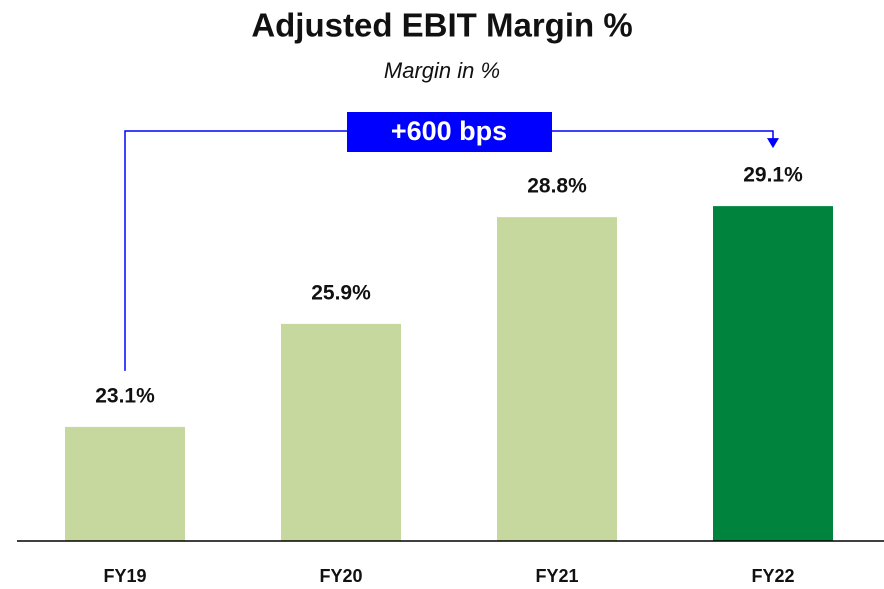  What do you see at coordinates (341, 292) in the screenshot?
I see `value-label: 25.9%` at bounding box center [341, 292].